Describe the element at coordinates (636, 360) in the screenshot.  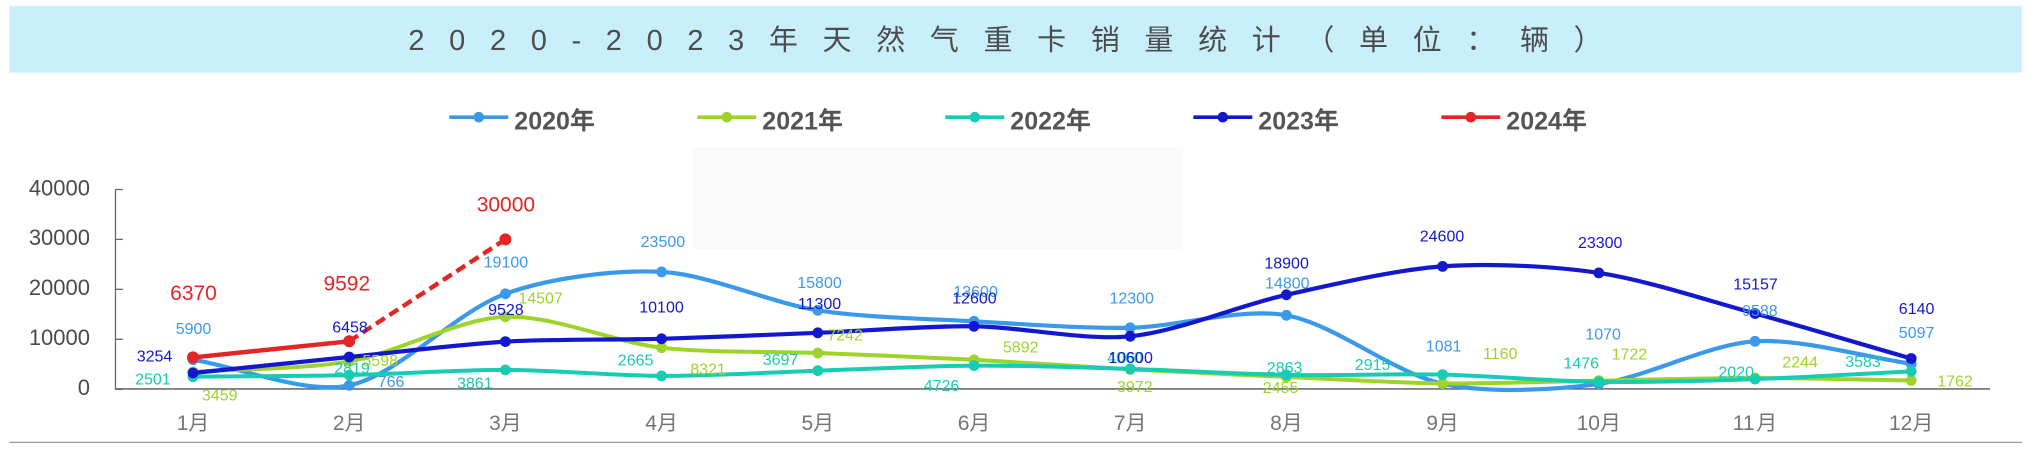
I see `svg-text: 2665` at that location.